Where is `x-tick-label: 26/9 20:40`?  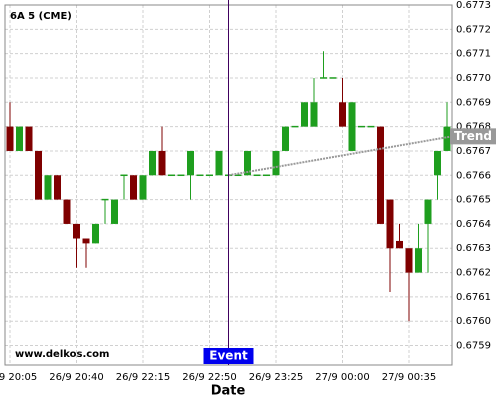
x-tick-label: 26/9 20:40 is located at coordinates (76, 377).